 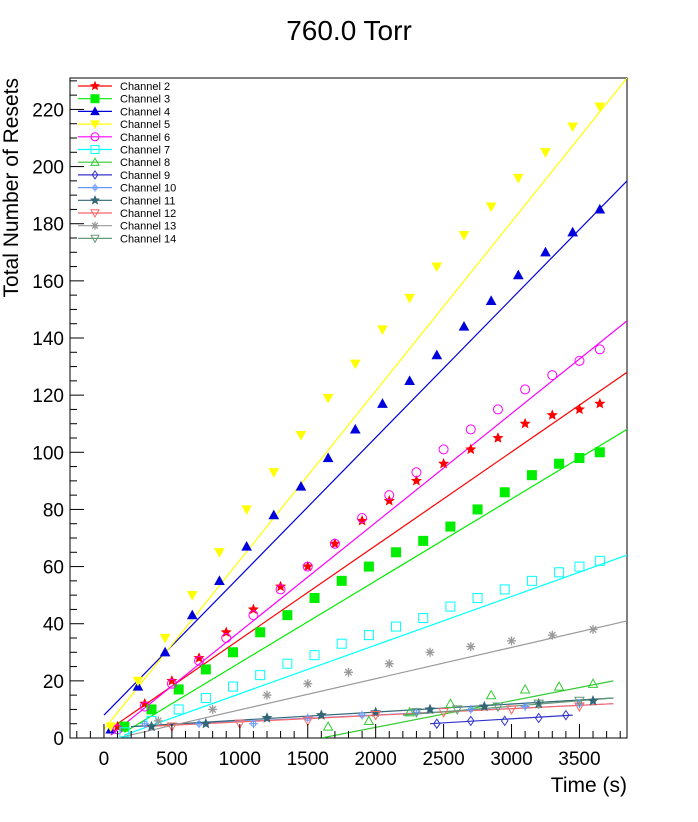 I want to click on y-tick-label: 20, so click(x=53, y=682).